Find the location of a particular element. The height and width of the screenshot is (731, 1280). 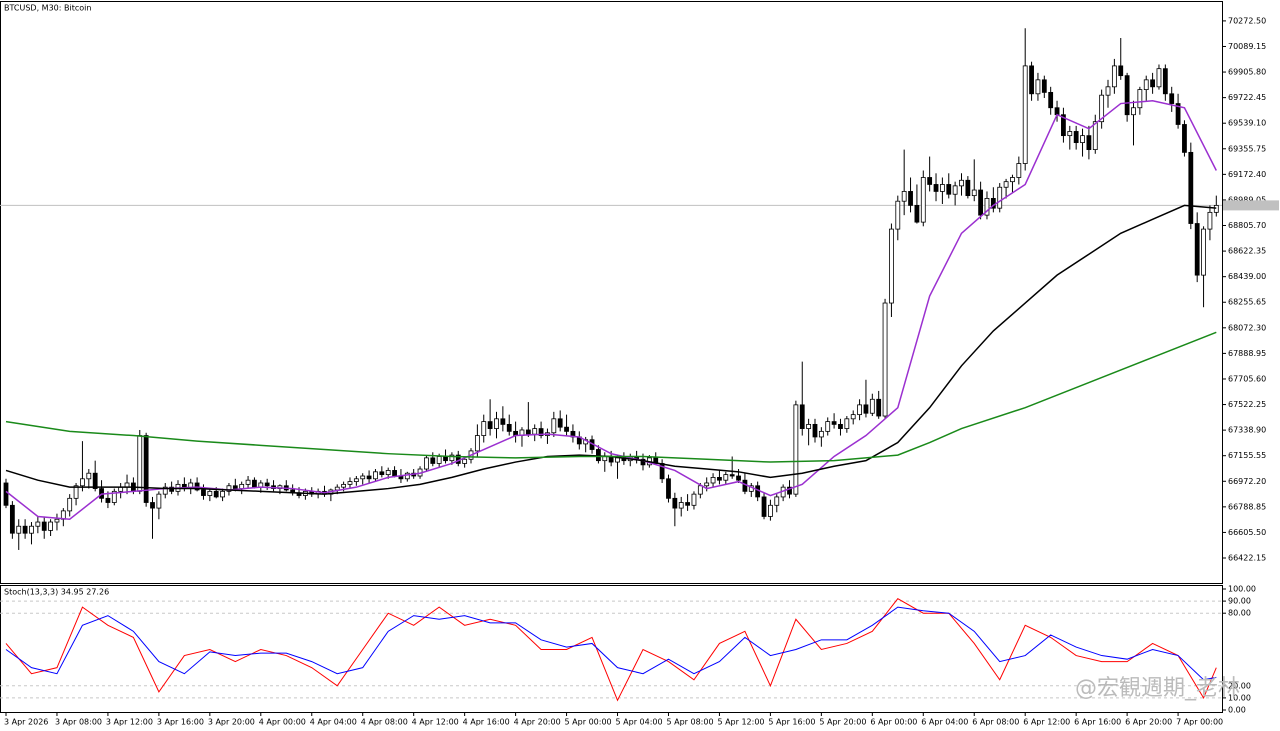

x-tick-label: 5 Apr 00:00 is located at coordinates (588, 722).